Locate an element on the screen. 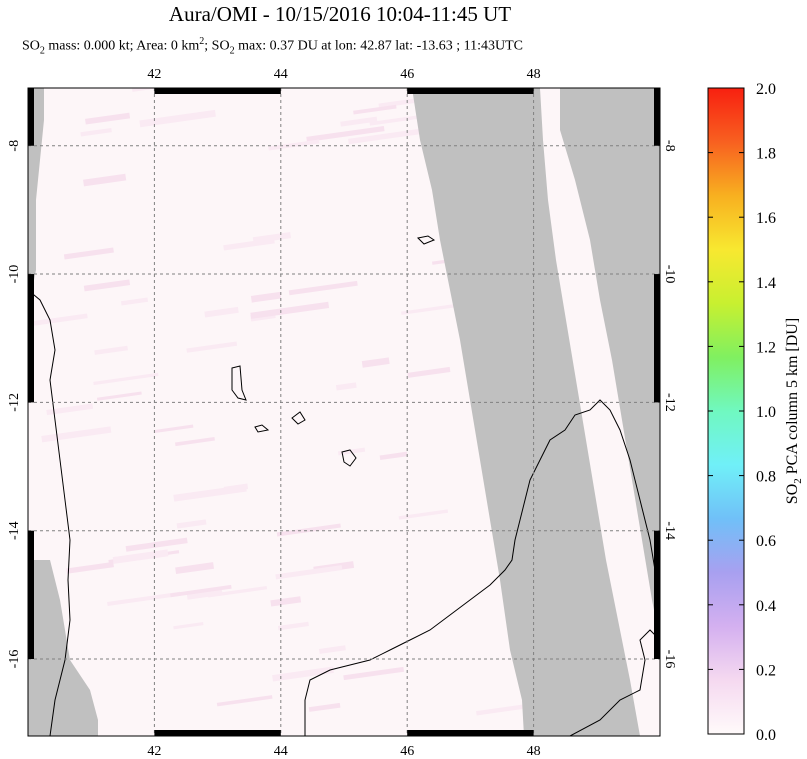 This screenshot has height=759, width=807. y-tick-label: -8 is located at coordinates (14, 146).